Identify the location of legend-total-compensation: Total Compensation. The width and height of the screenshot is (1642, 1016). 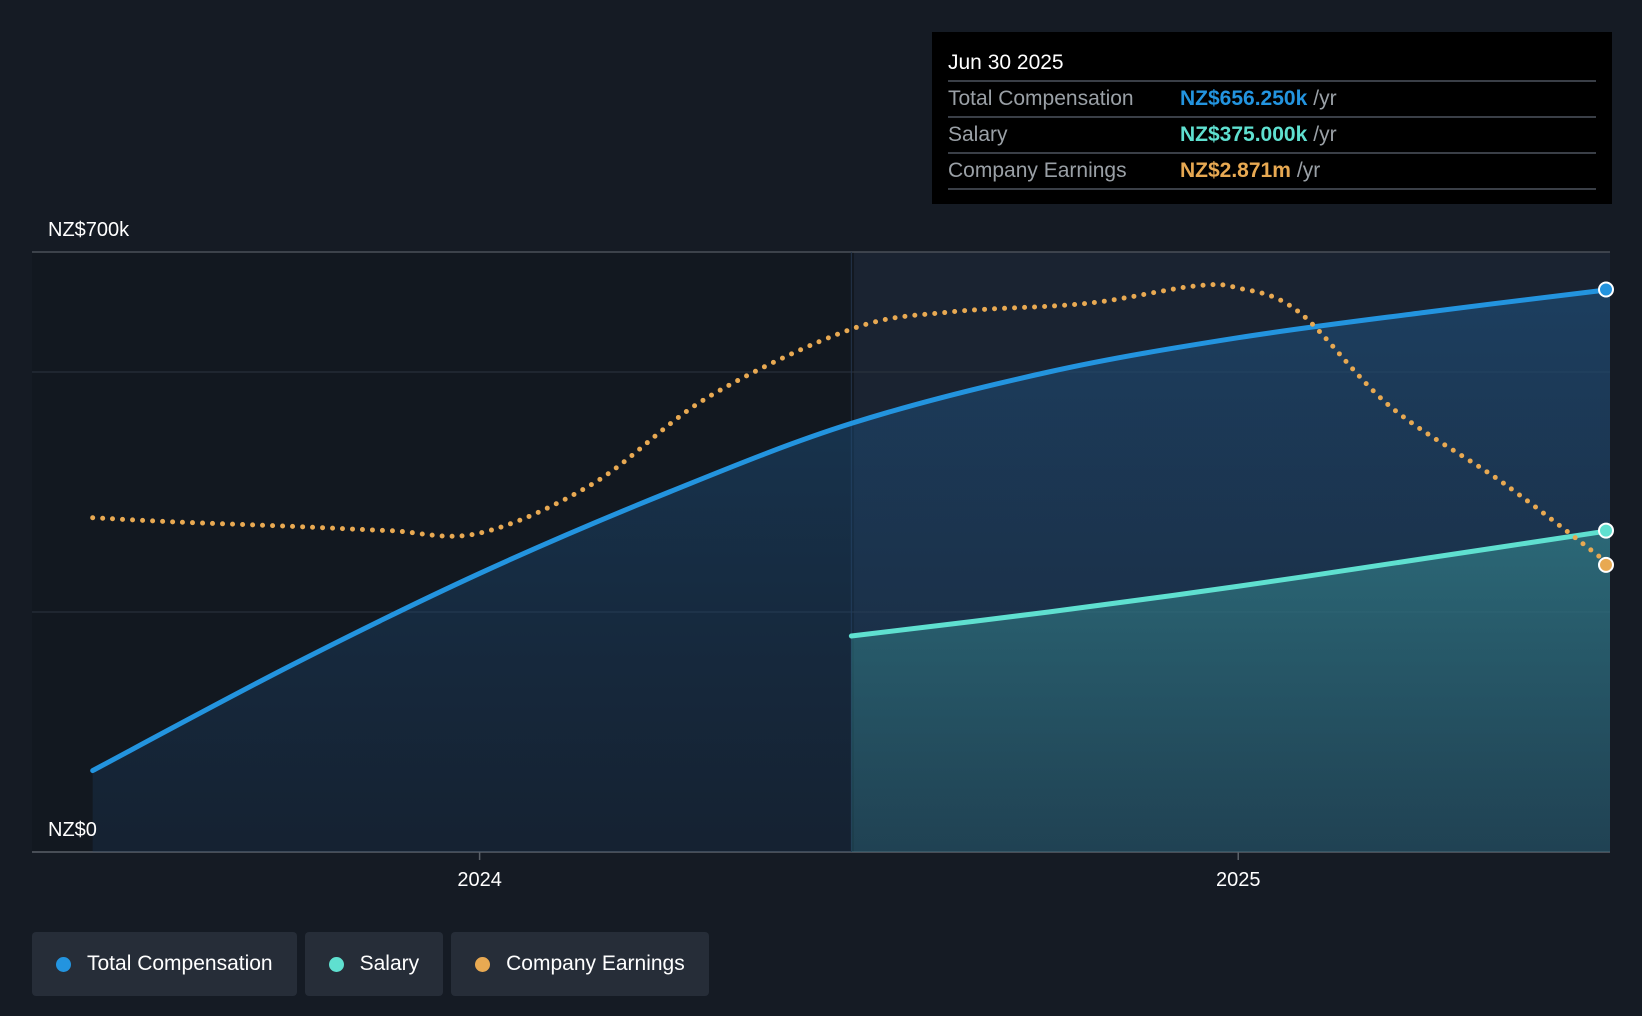
(164, 964).